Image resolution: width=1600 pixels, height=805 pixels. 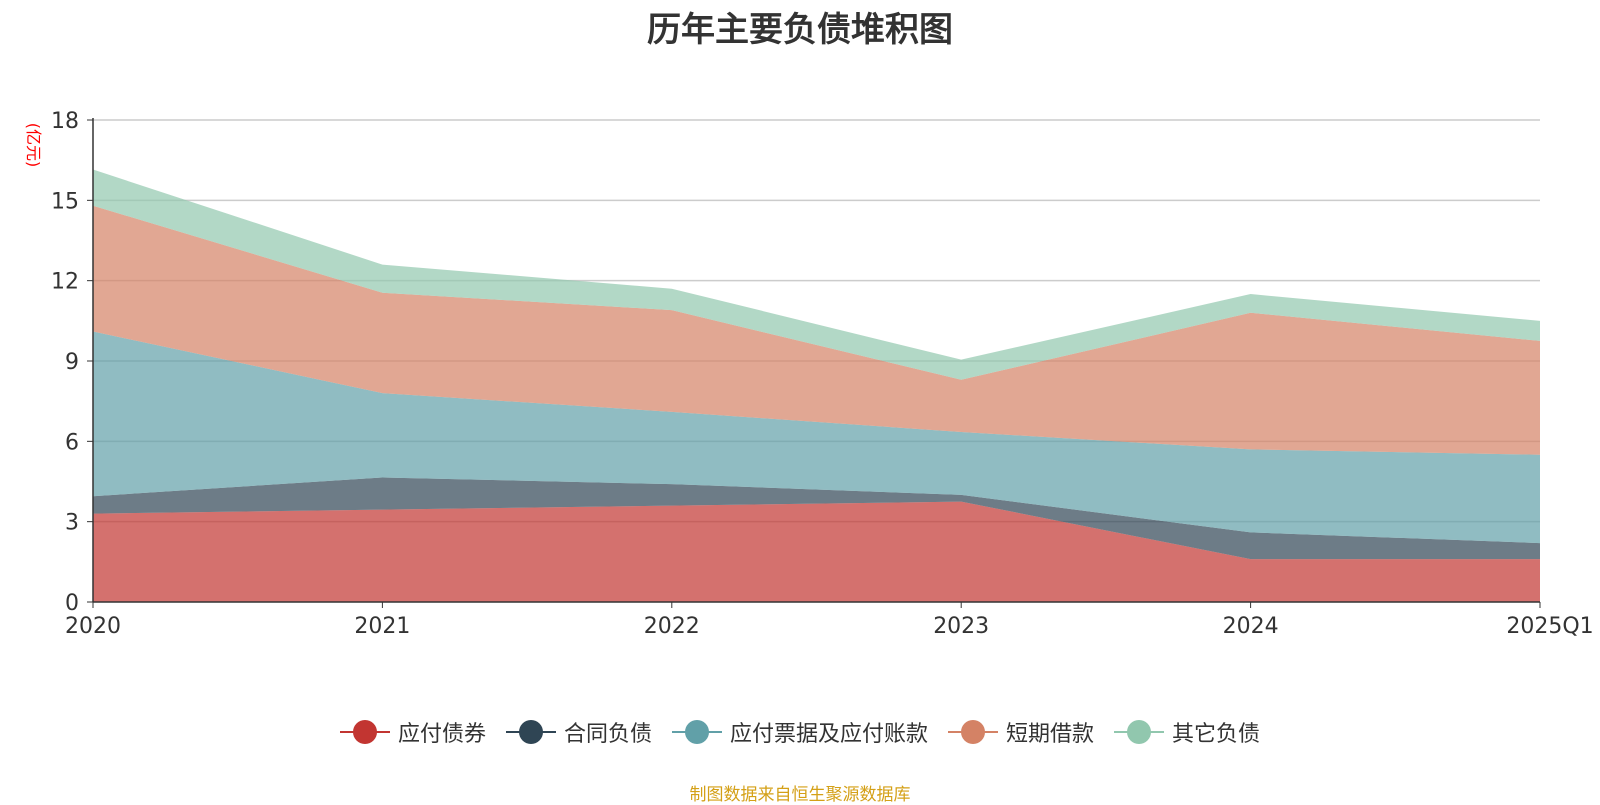 What do you see at coordinates (93, 626) in the screenshot?
I see `x-tick-label: 2020` at bounding box center [93, 626].